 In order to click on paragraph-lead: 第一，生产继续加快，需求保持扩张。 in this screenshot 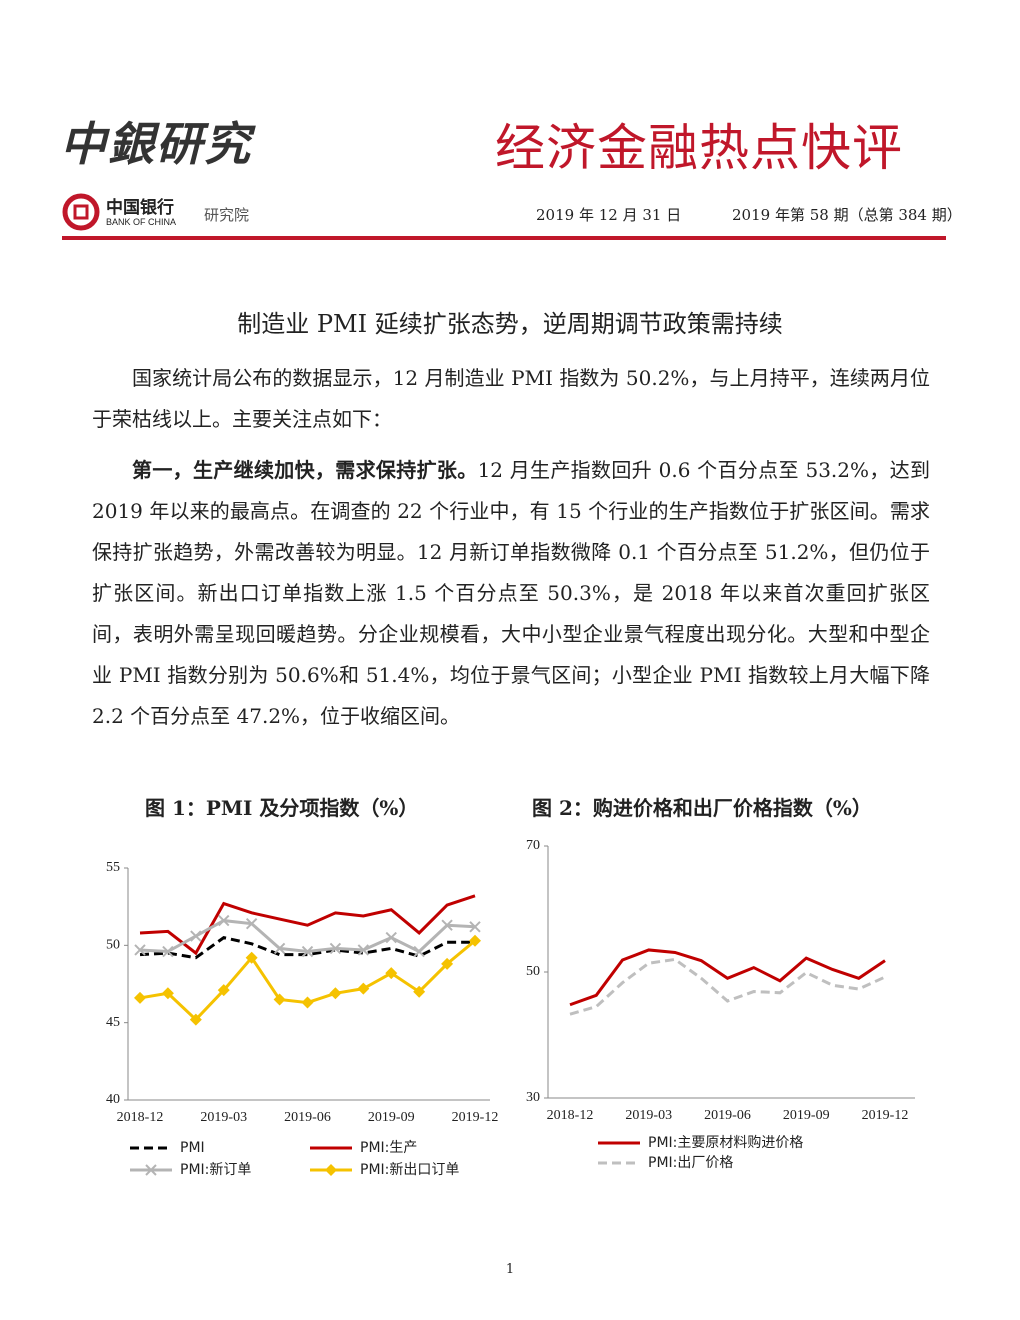, I will do `click(305, 470)`.